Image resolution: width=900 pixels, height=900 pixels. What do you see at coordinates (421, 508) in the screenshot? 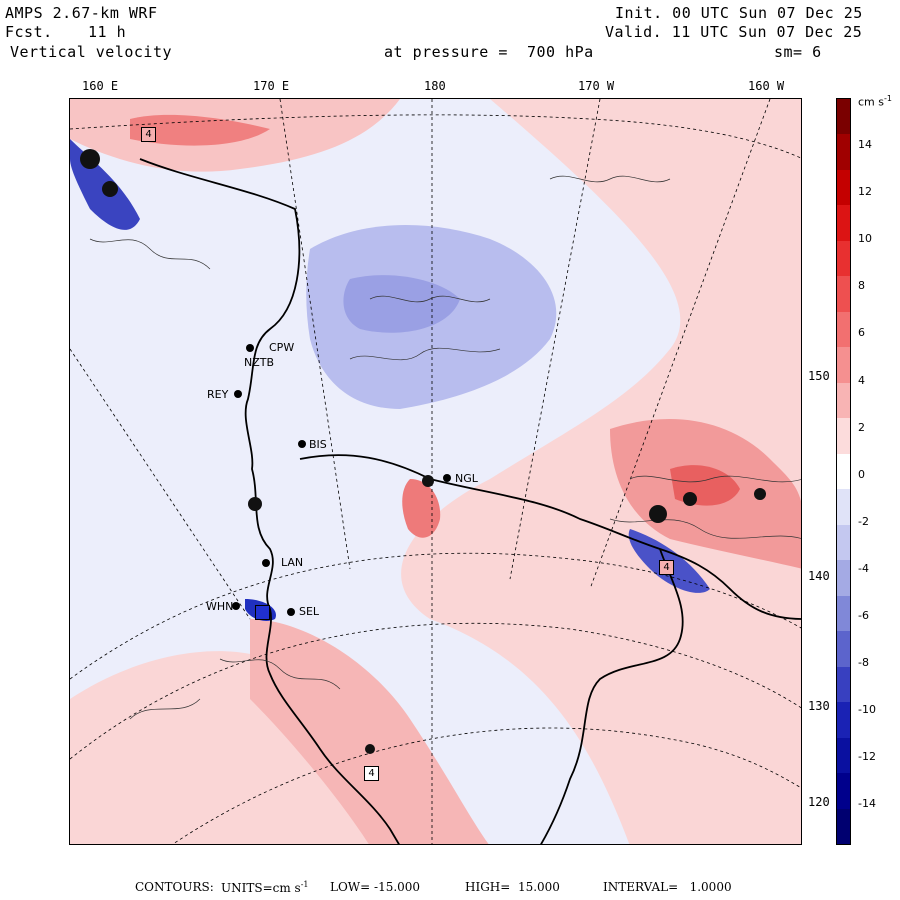
I see `red-cell-center` at bounding box center [421, 508].